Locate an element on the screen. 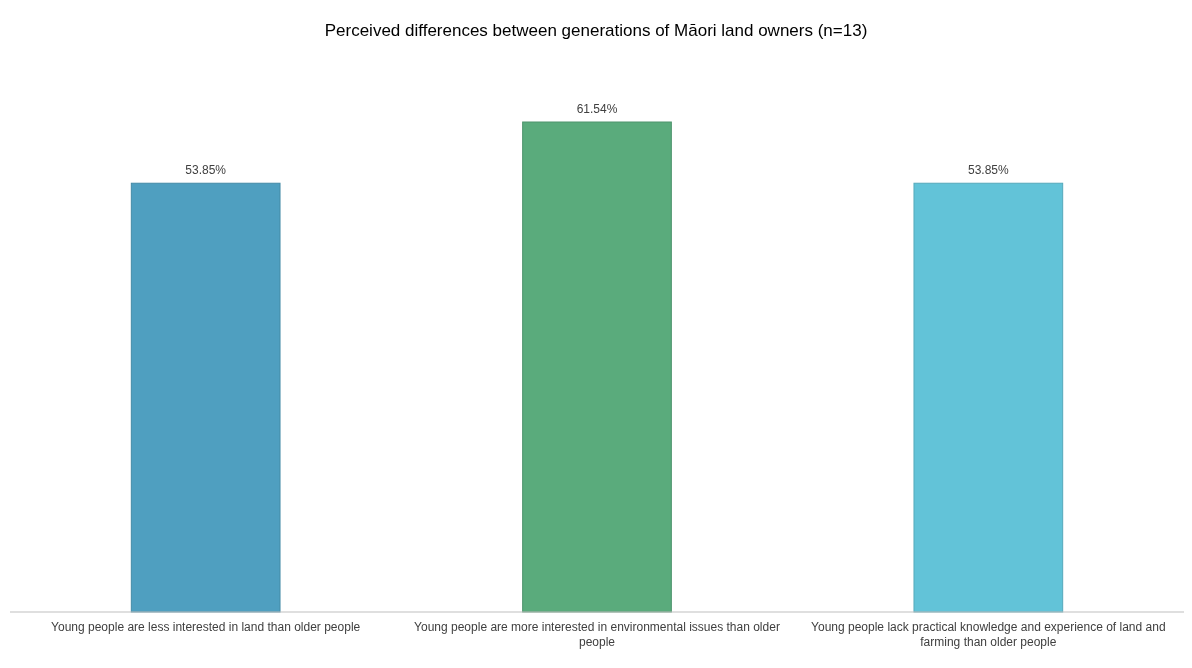 The image size is (1192, 668). chart-title: Perceived differences between generations of Māori land owners (n=13) is located at coordinates (596, 30).